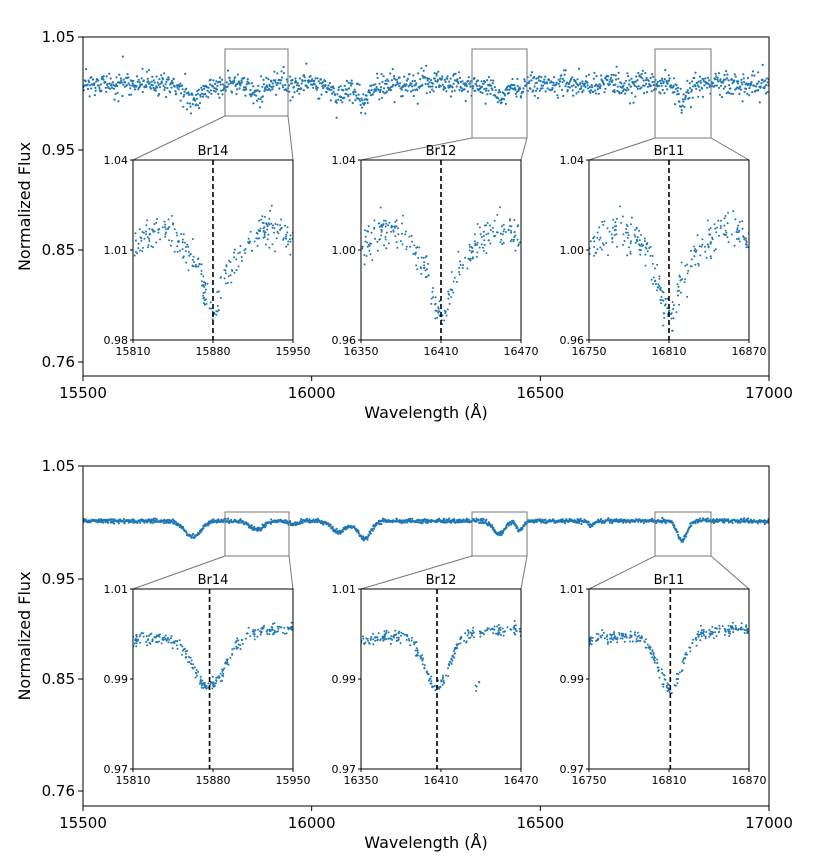 This screenshot has width=830, height=857. What do you see at coordinates (425, 412) in the screenshot?
I see `x-axis-label: Wavelength (Å)` at bounding box center [425, 412].